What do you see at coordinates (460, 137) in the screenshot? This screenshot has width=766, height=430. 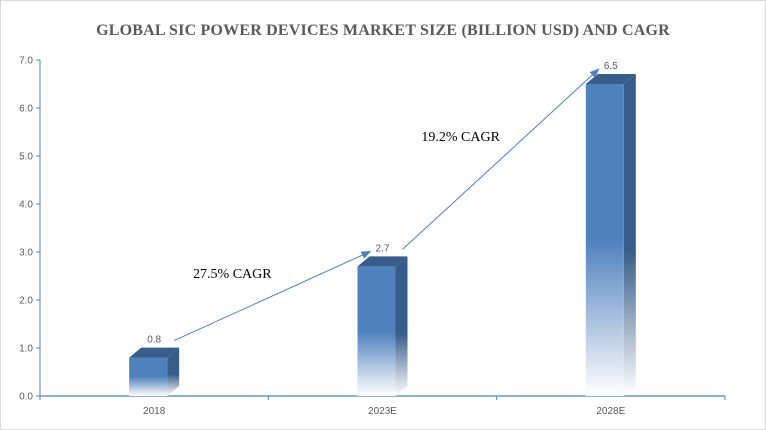 I see `cagr-label: 19.2% CAGR` at bounding box center [460, 137].